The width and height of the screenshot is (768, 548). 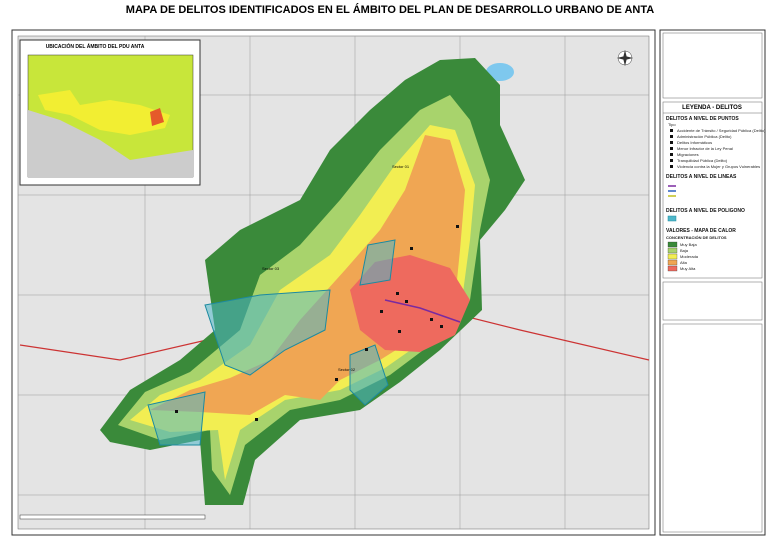 I want to click on north-arrow, so click(x=625, y=58).